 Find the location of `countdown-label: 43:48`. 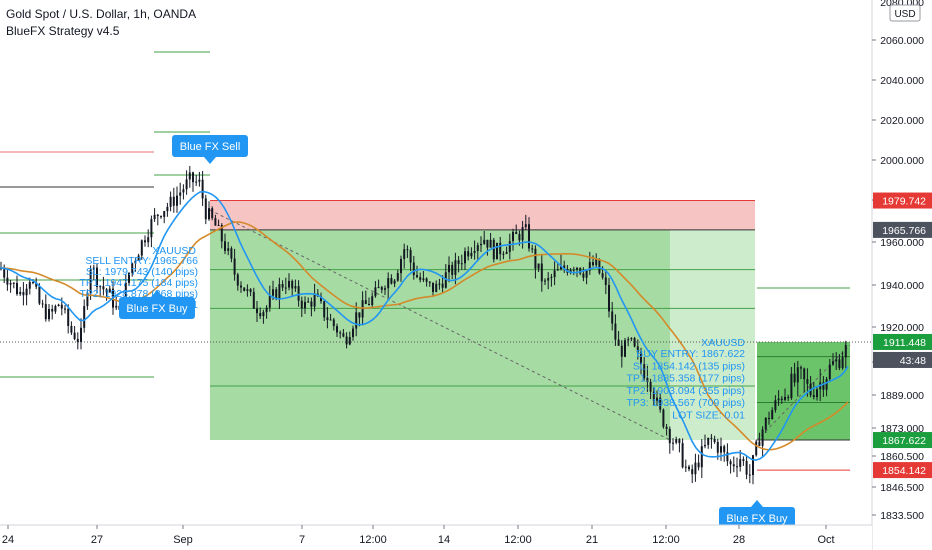

countdown-label: 43:48 is located at coordinates (913, 361).